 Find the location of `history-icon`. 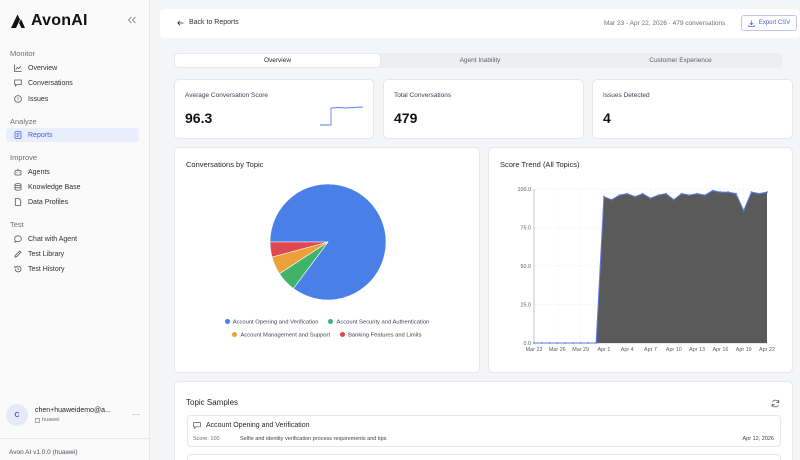

history-icon is located at coordinates (18, 269).